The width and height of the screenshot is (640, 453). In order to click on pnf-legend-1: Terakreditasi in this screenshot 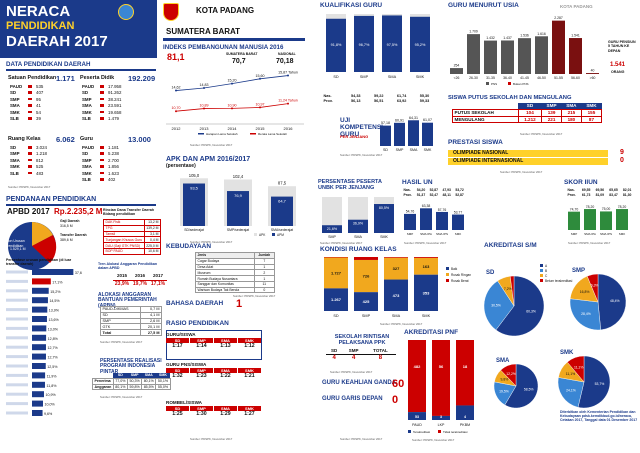, I will do `click(421, 432)`.